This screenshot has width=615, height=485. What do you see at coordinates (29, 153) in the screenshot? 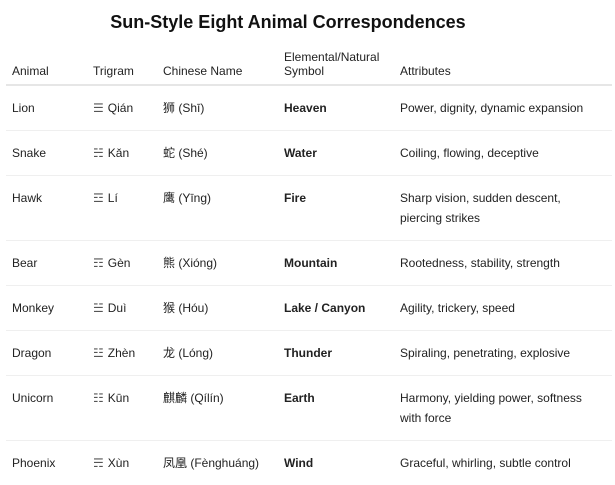
I see `animal-name: Snake` at bounding box center [29, 153].